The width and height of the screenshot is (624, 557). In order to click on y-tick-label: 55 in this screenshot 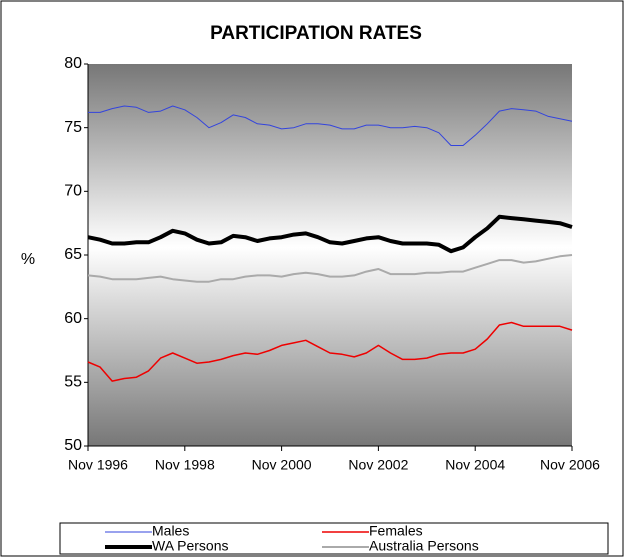, I will do `click(73, 382)`.